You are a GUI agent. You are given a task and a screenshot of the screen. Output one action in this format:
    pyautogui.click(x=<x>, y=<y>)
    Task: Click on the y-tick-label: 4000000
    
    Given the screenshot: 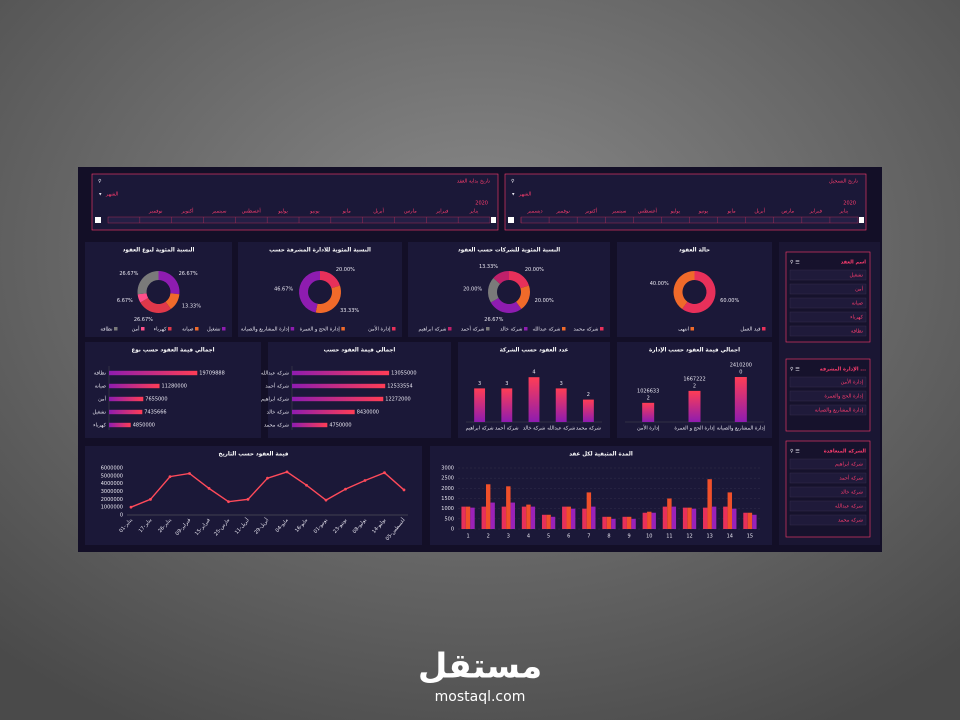 What is the action you would take?
    pyautogui.click(x=112, y=484)
    